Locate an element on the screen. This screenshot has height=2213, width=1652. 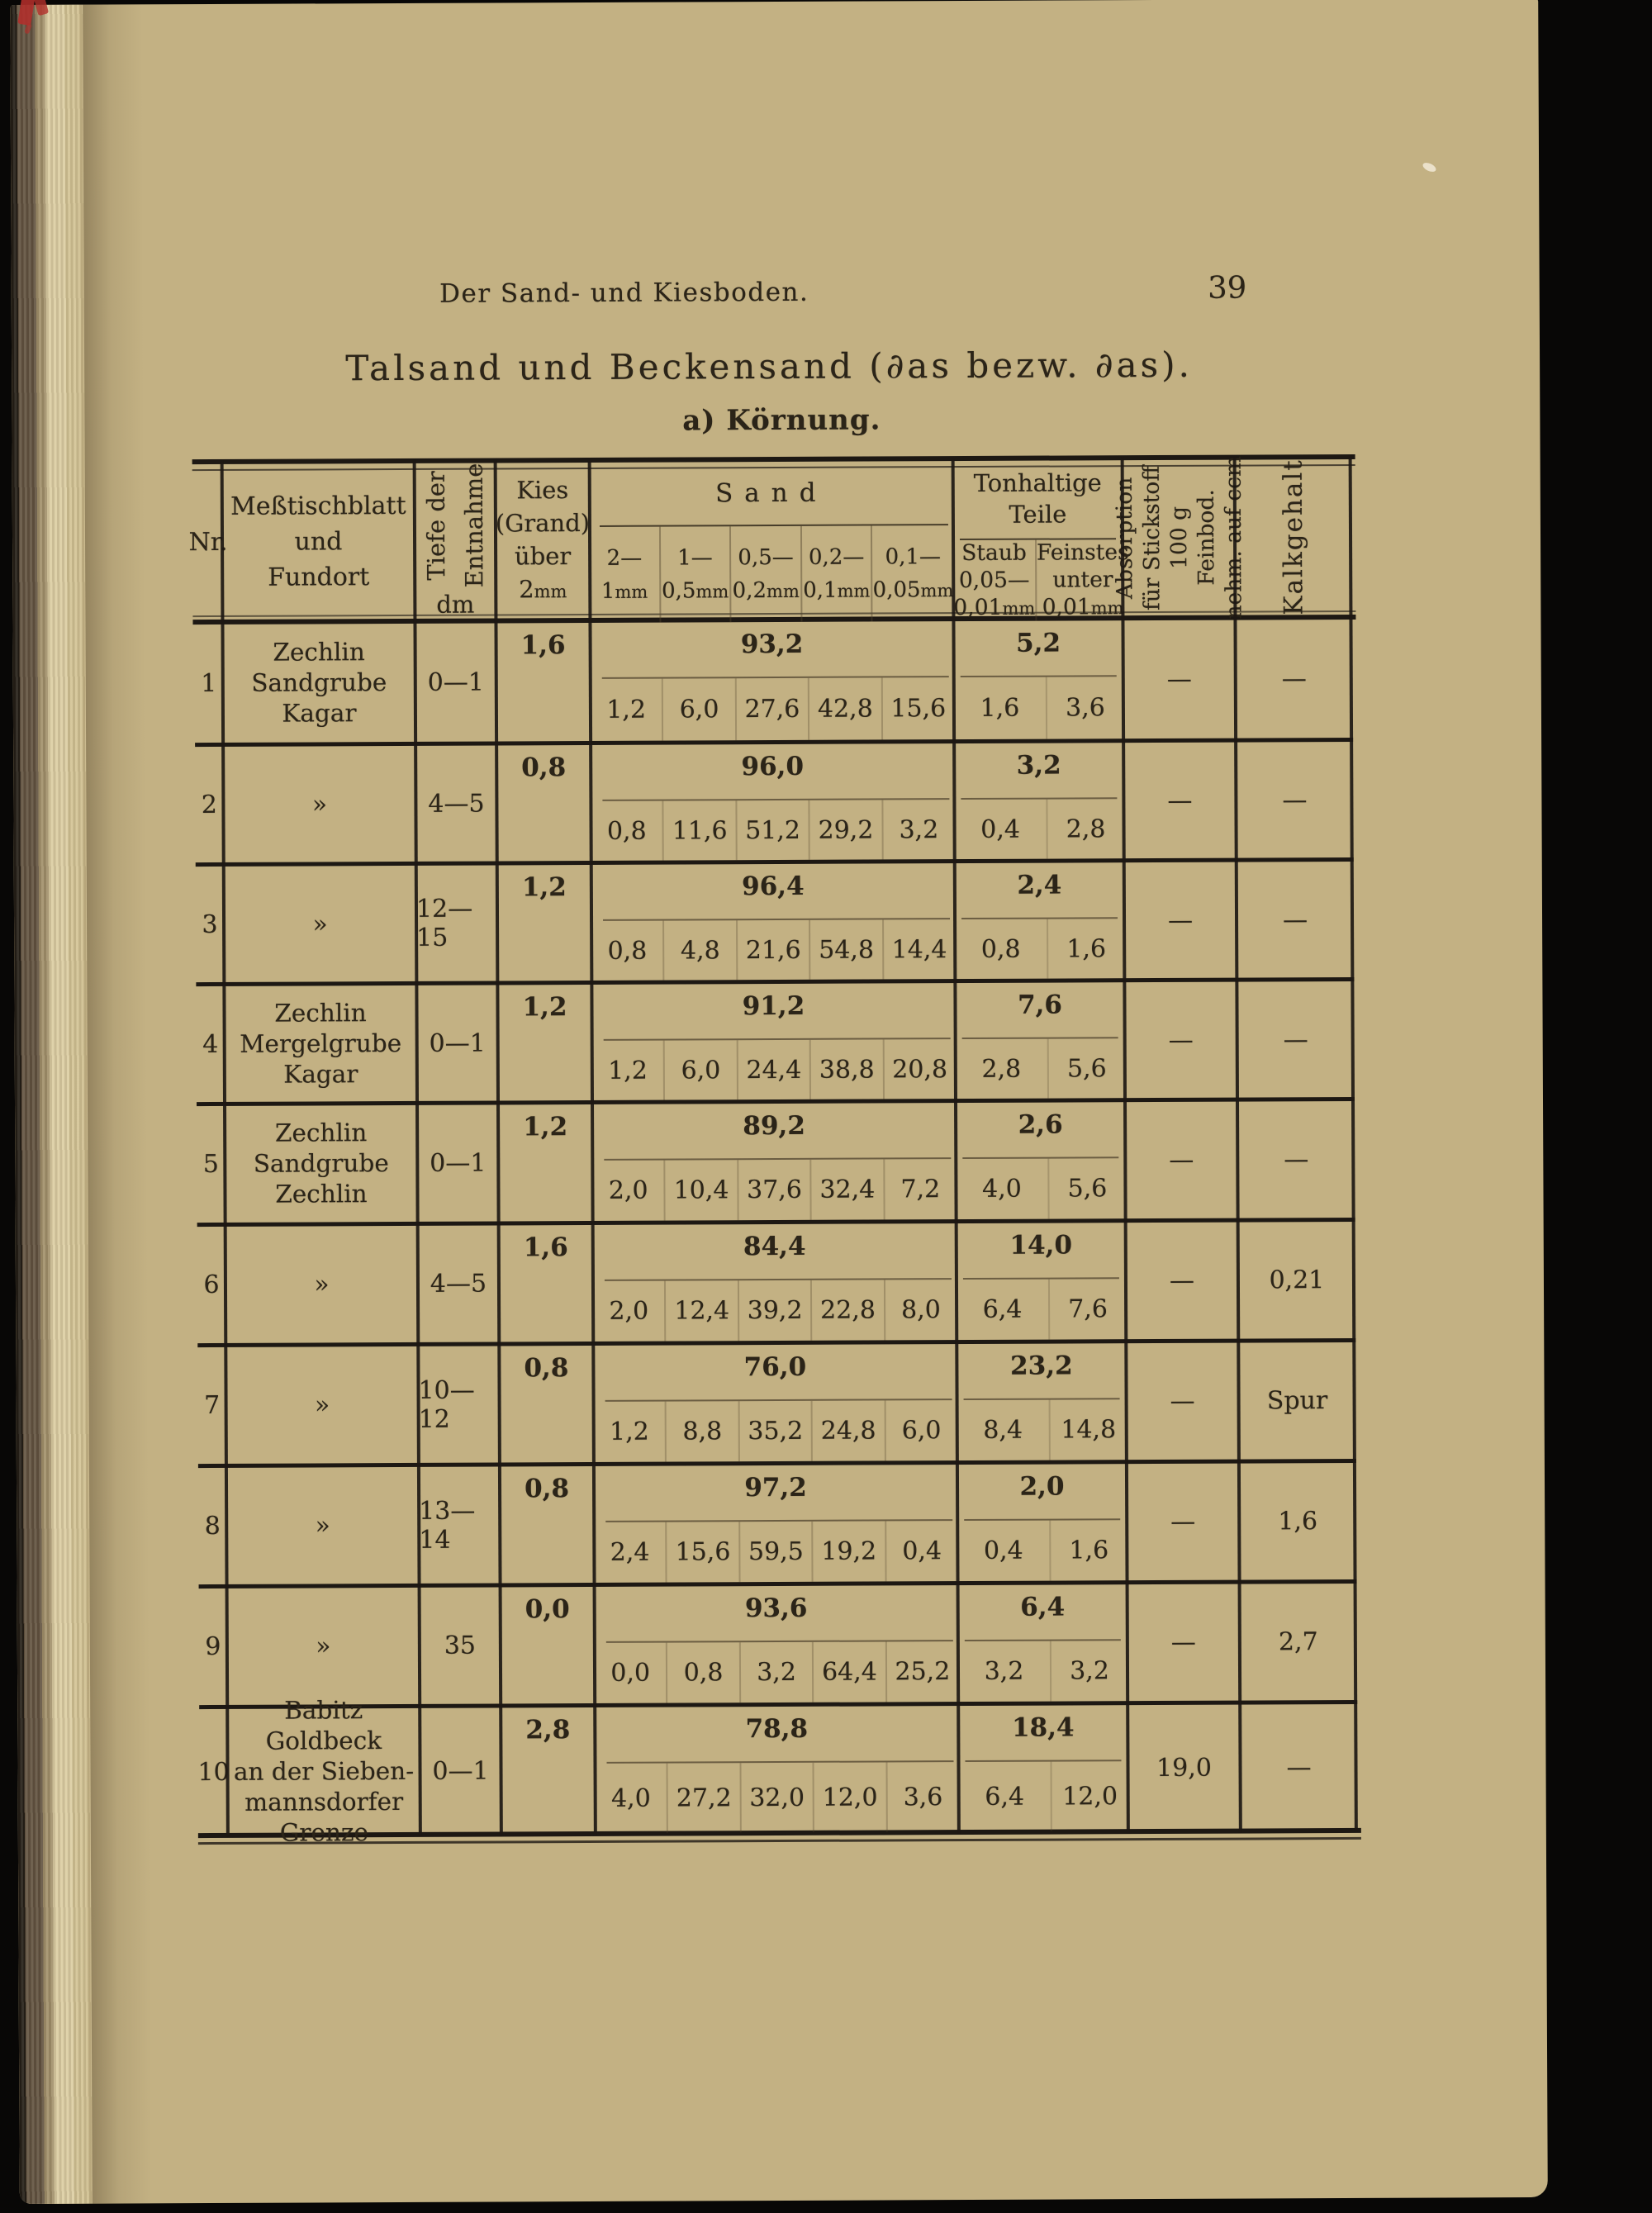
sand-subvalues: 0,0 0,8 3,2 64,4 25,2 is located at coordinates (777, 1672).